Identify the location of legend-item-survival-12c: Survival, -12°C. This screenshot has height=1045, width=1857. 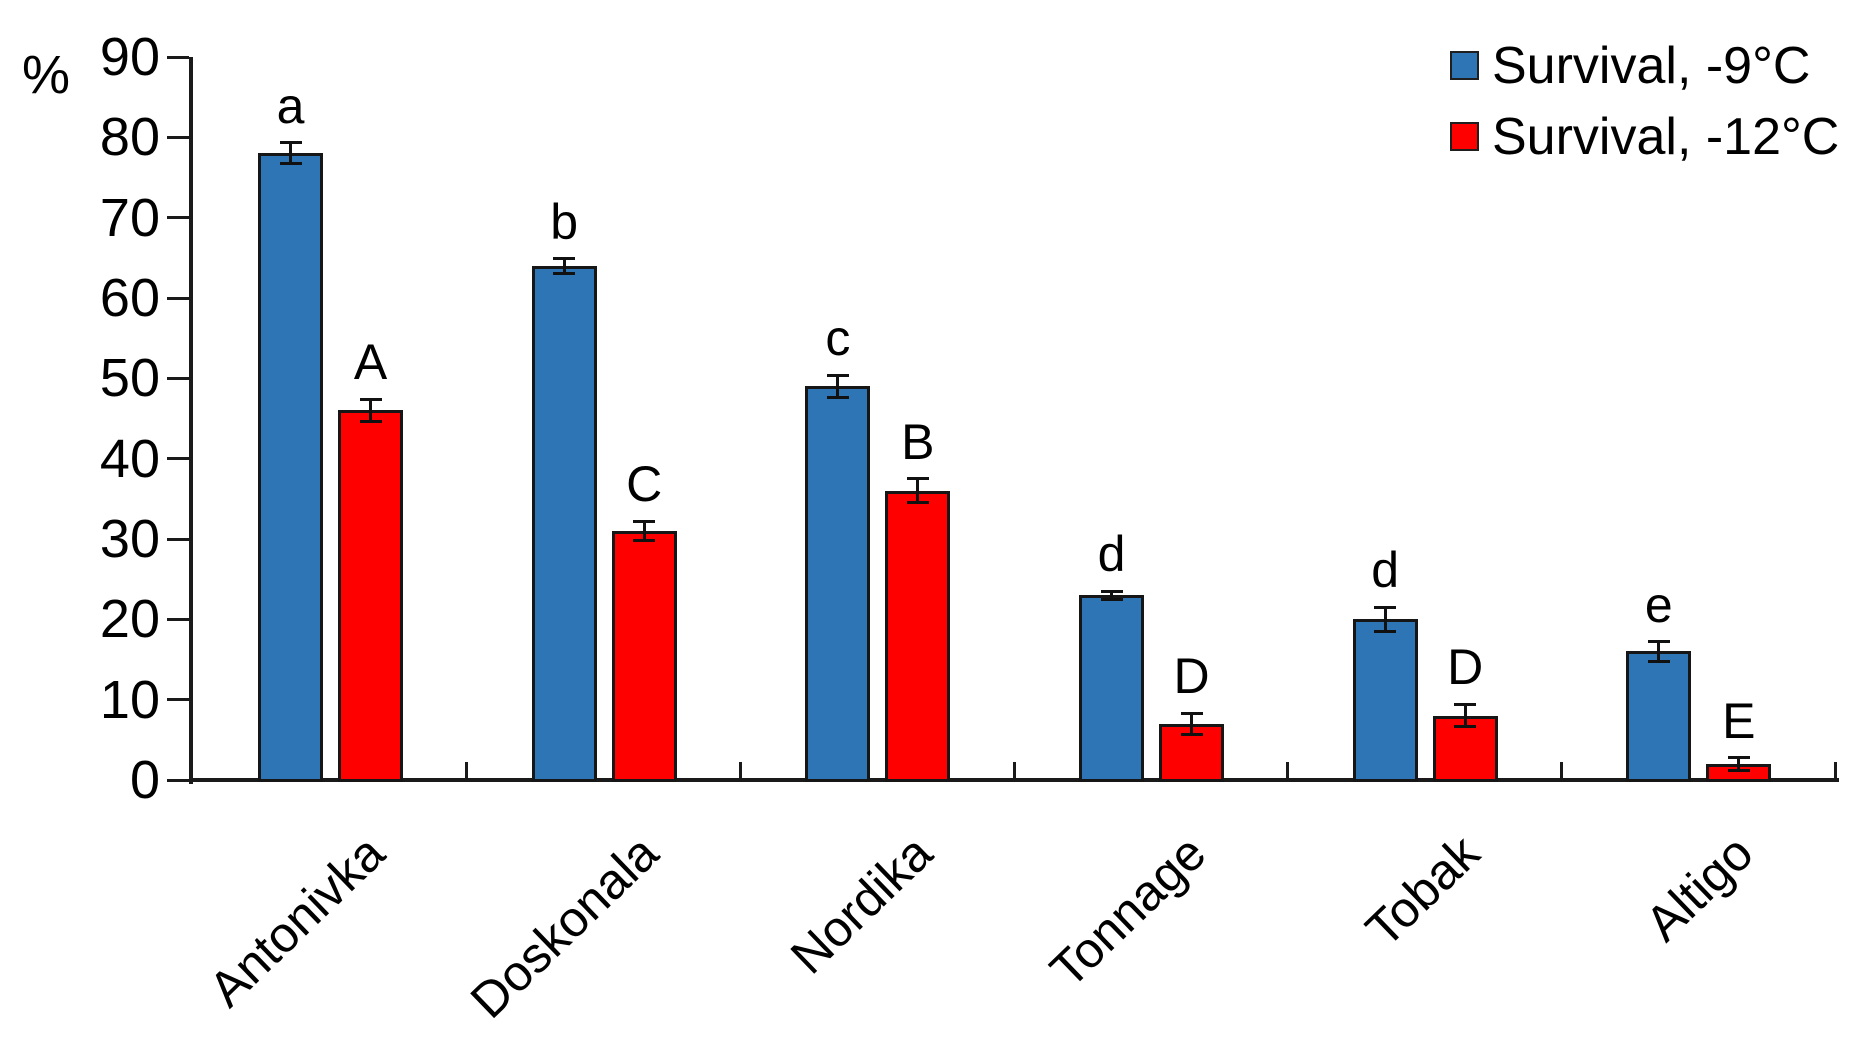
(1644, 136).